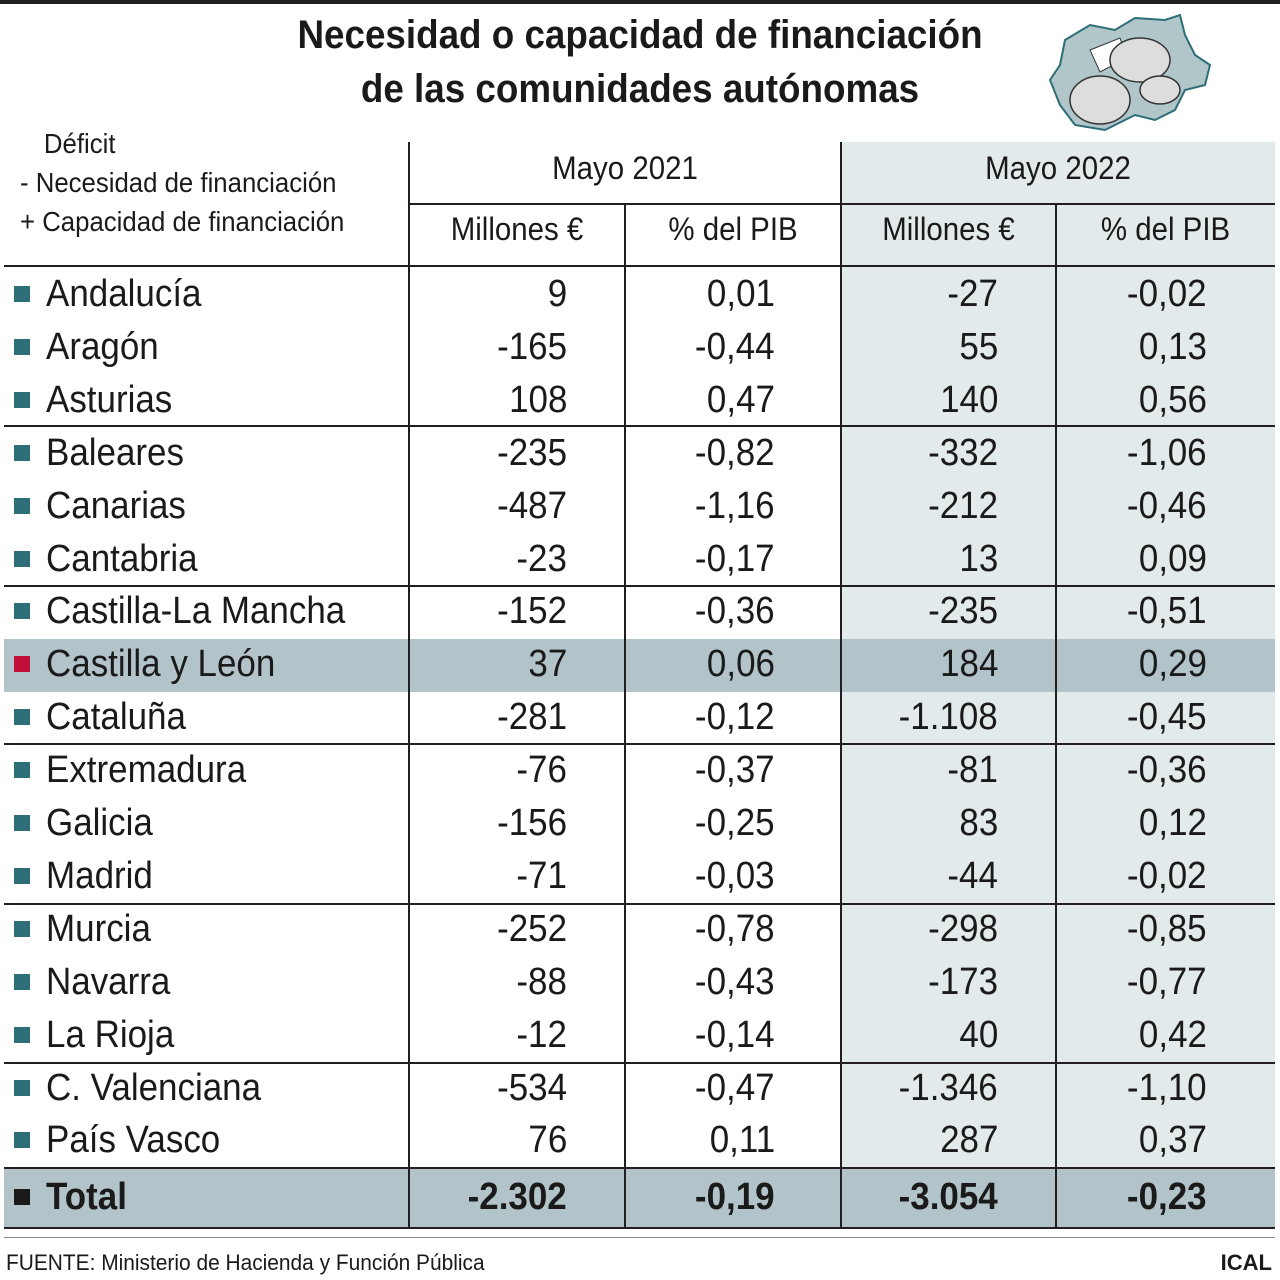  Describe the element at coordinates (1167, 1197) in the screenshot. I see `cell-pib-2022: -0,23` at that location.